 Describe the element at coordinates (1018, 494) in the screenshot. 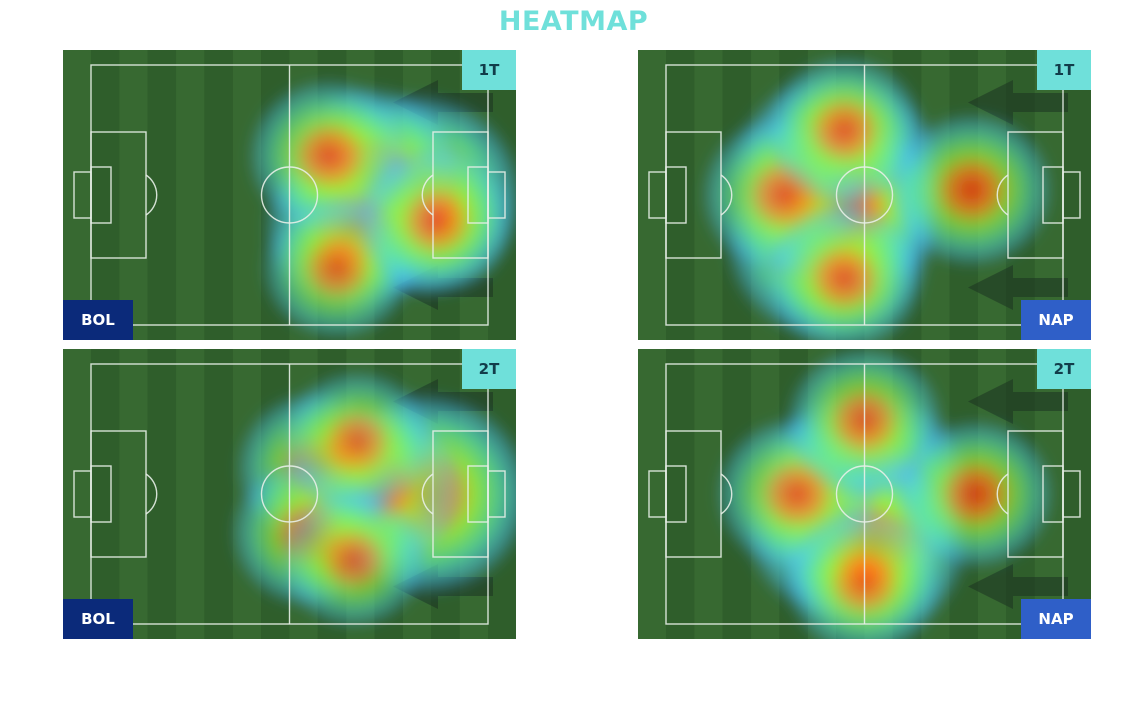

I see `attack-arrows` at that location.